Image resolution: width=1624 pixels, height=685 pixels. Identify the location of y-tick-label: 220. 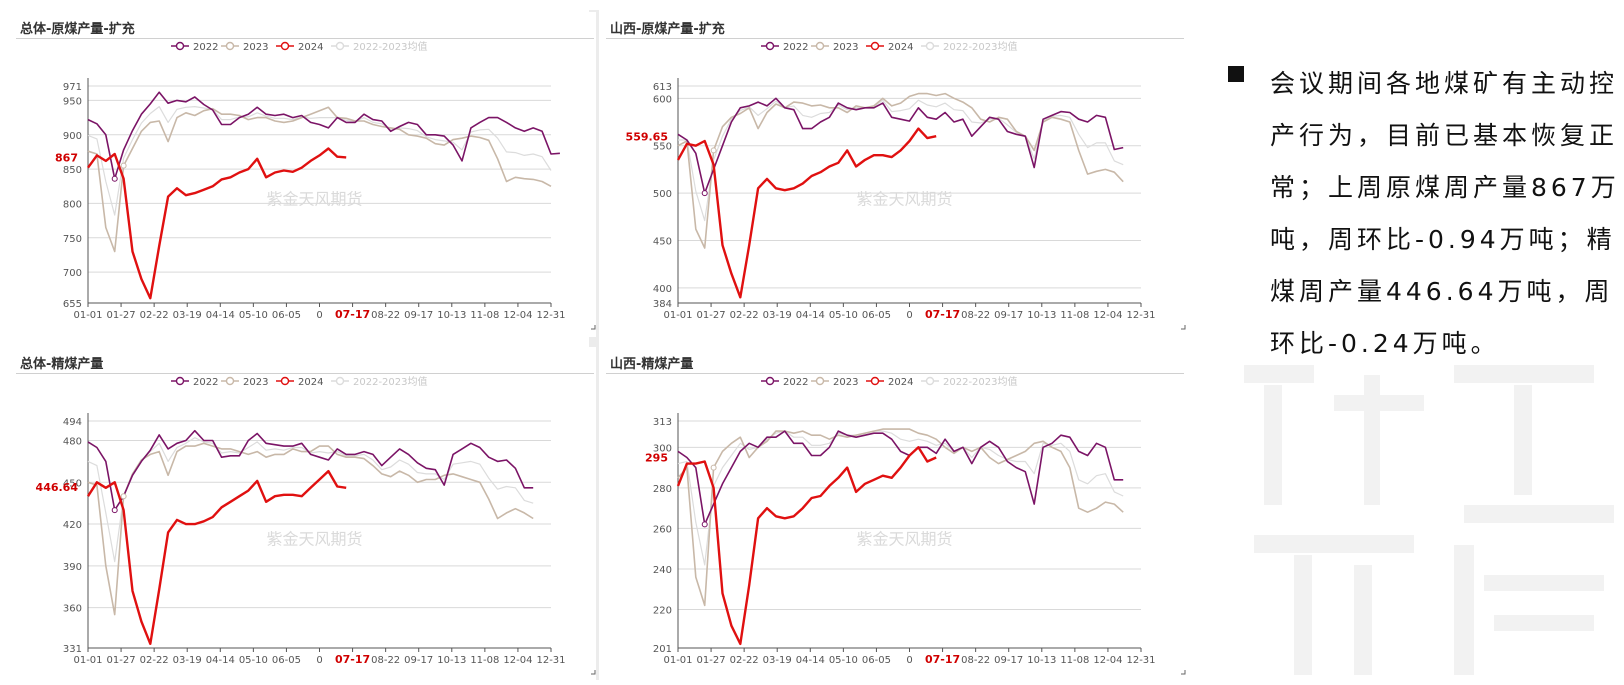
(662, 610).